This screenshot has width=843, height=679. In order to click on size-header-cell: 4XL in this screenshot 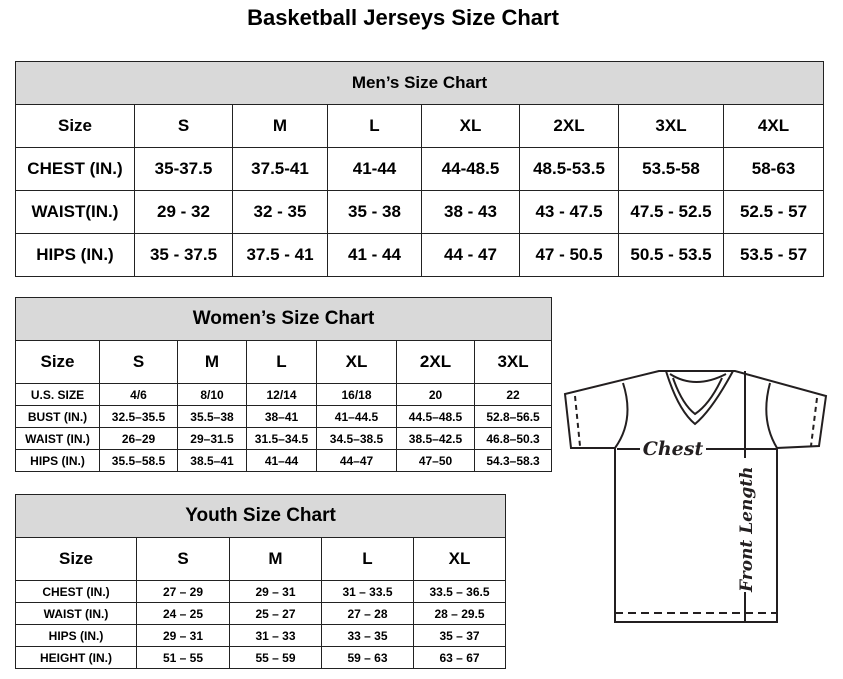, I will do `click(773, 126)`.